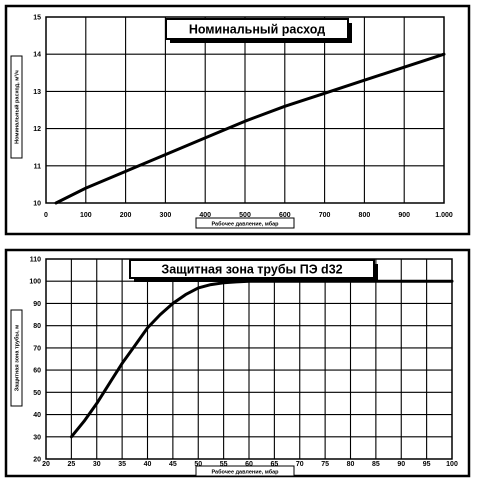  I want to click on y-tick-label: 12, so click(37, 129).